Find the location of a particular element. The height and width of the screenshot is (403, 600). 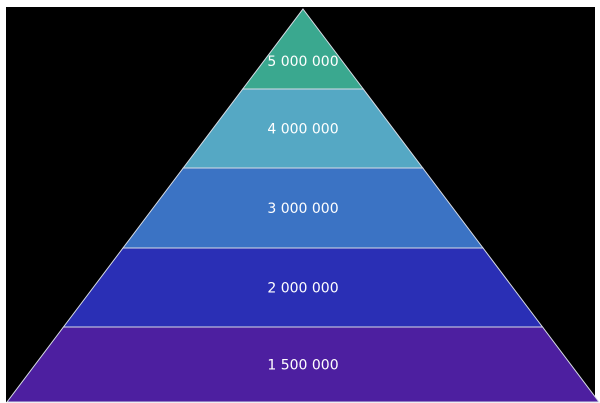

pyramid-tier-label-5: 1 500 000 is located at coordinates (302, 366).